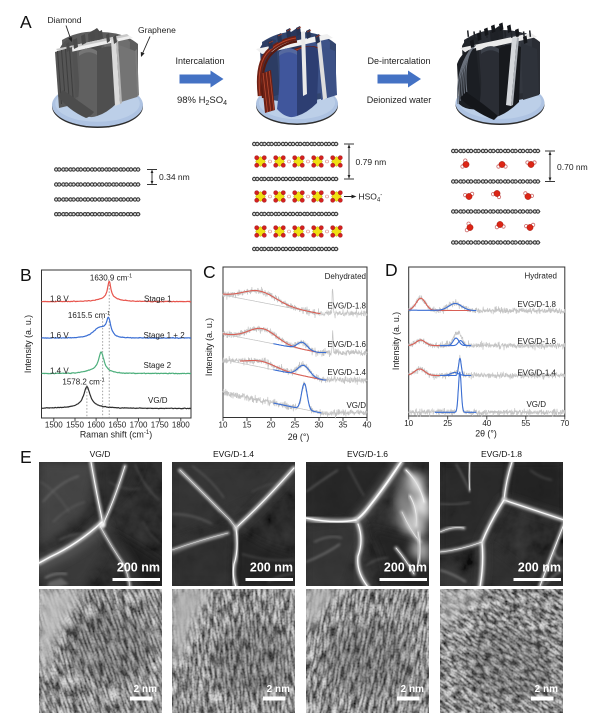  Describe the element at coordinates (391, 270) in the screenshot. I see `svg-text: D` at that location.